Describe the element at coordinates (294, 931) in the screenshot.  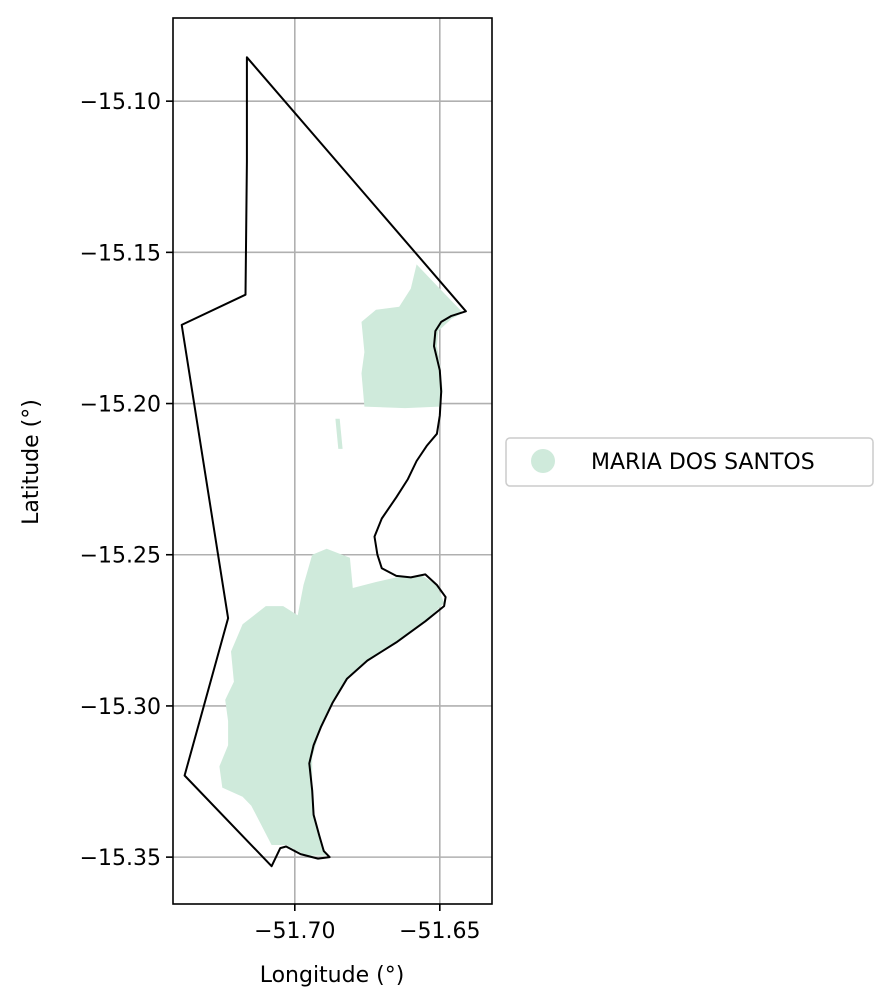
I see `x-tick-label: −51.70` at that location.